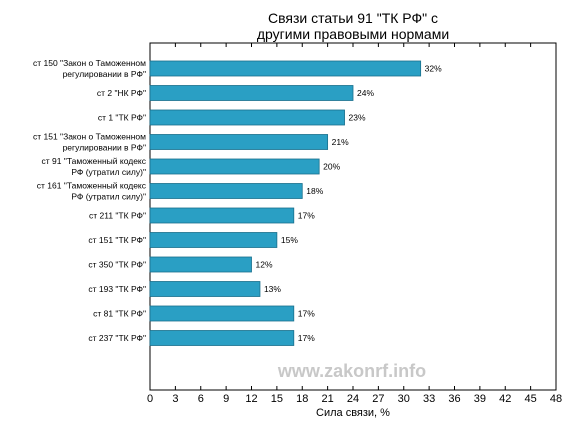 The height and width of the screenshot is (437, 576). What do you see at coordinates (119, 314) in the screenshot?
I see `category-label: ст 81 "ТК РФ"` at bounding box center [119, 314].